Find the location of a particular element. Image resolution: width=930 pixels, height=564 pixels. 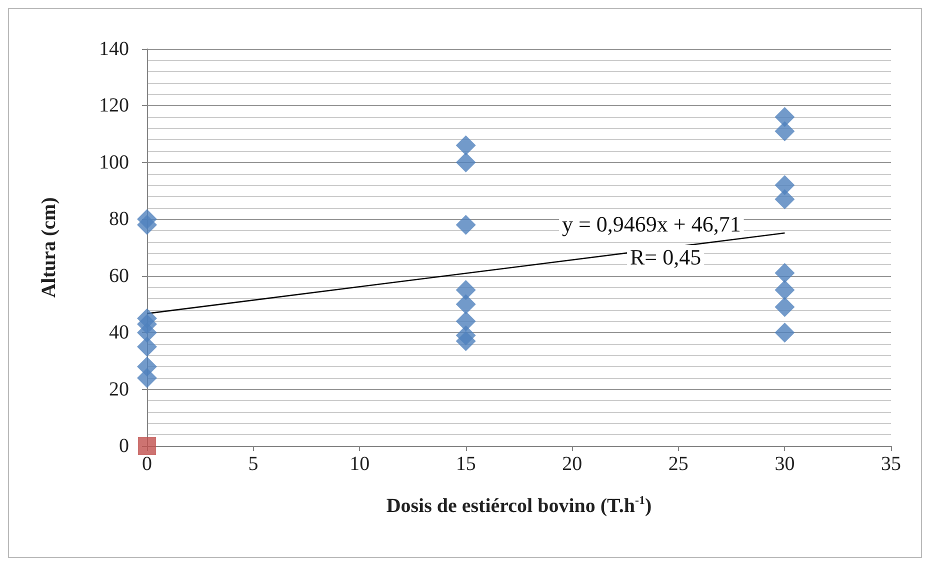

x-tick-label: 0 is located at coordinates (147, 464).